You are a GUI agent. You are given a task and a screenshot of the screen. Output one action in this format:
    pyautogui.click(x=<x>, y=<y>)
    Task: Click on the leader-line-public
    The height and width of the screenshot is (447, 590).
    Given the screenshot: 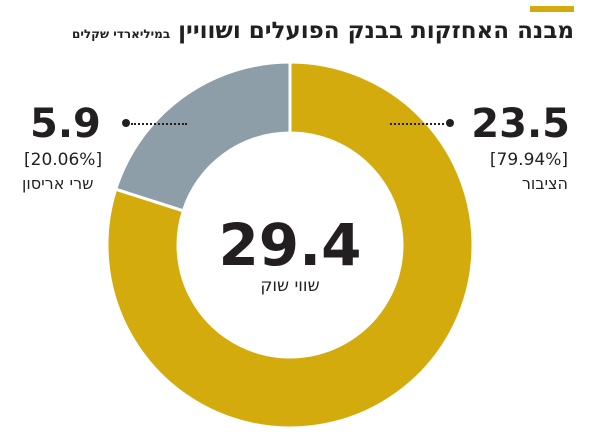 What is the action you would take?
    pyautogui.click(x=417, y=124)
    